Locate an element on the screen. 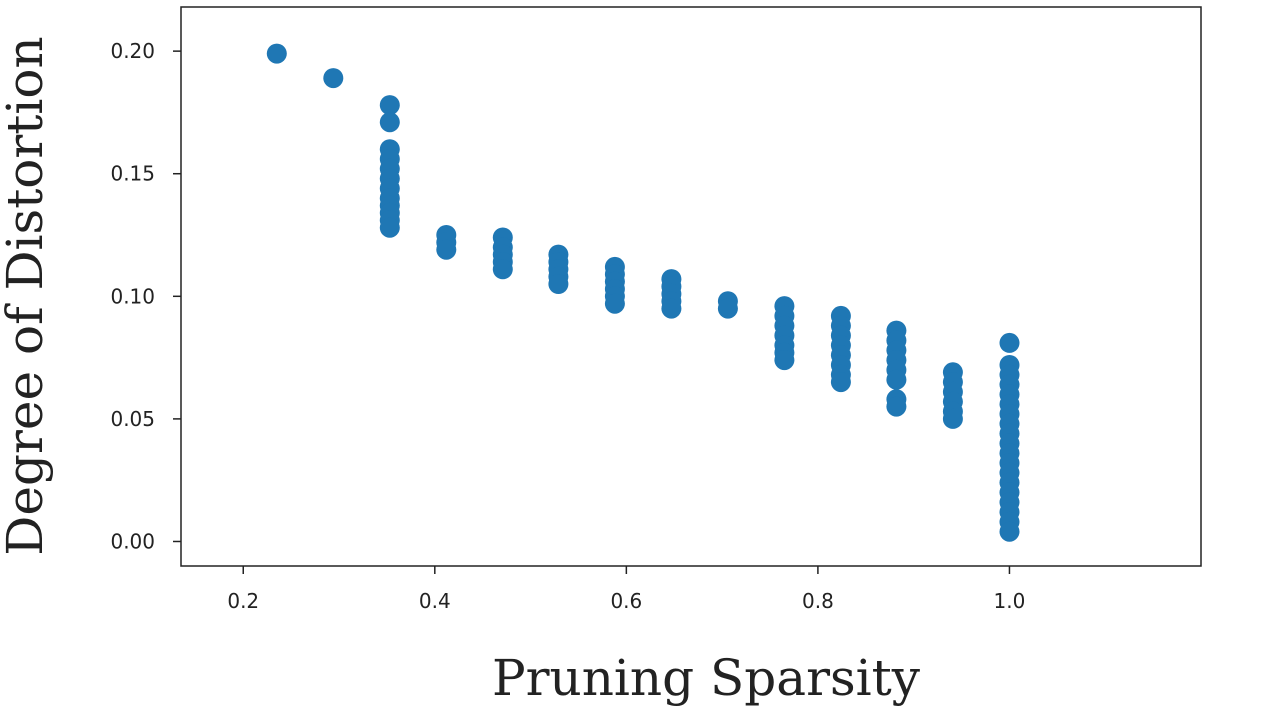  y-tick-label: 0.10 is located at coordinates (132, 296).